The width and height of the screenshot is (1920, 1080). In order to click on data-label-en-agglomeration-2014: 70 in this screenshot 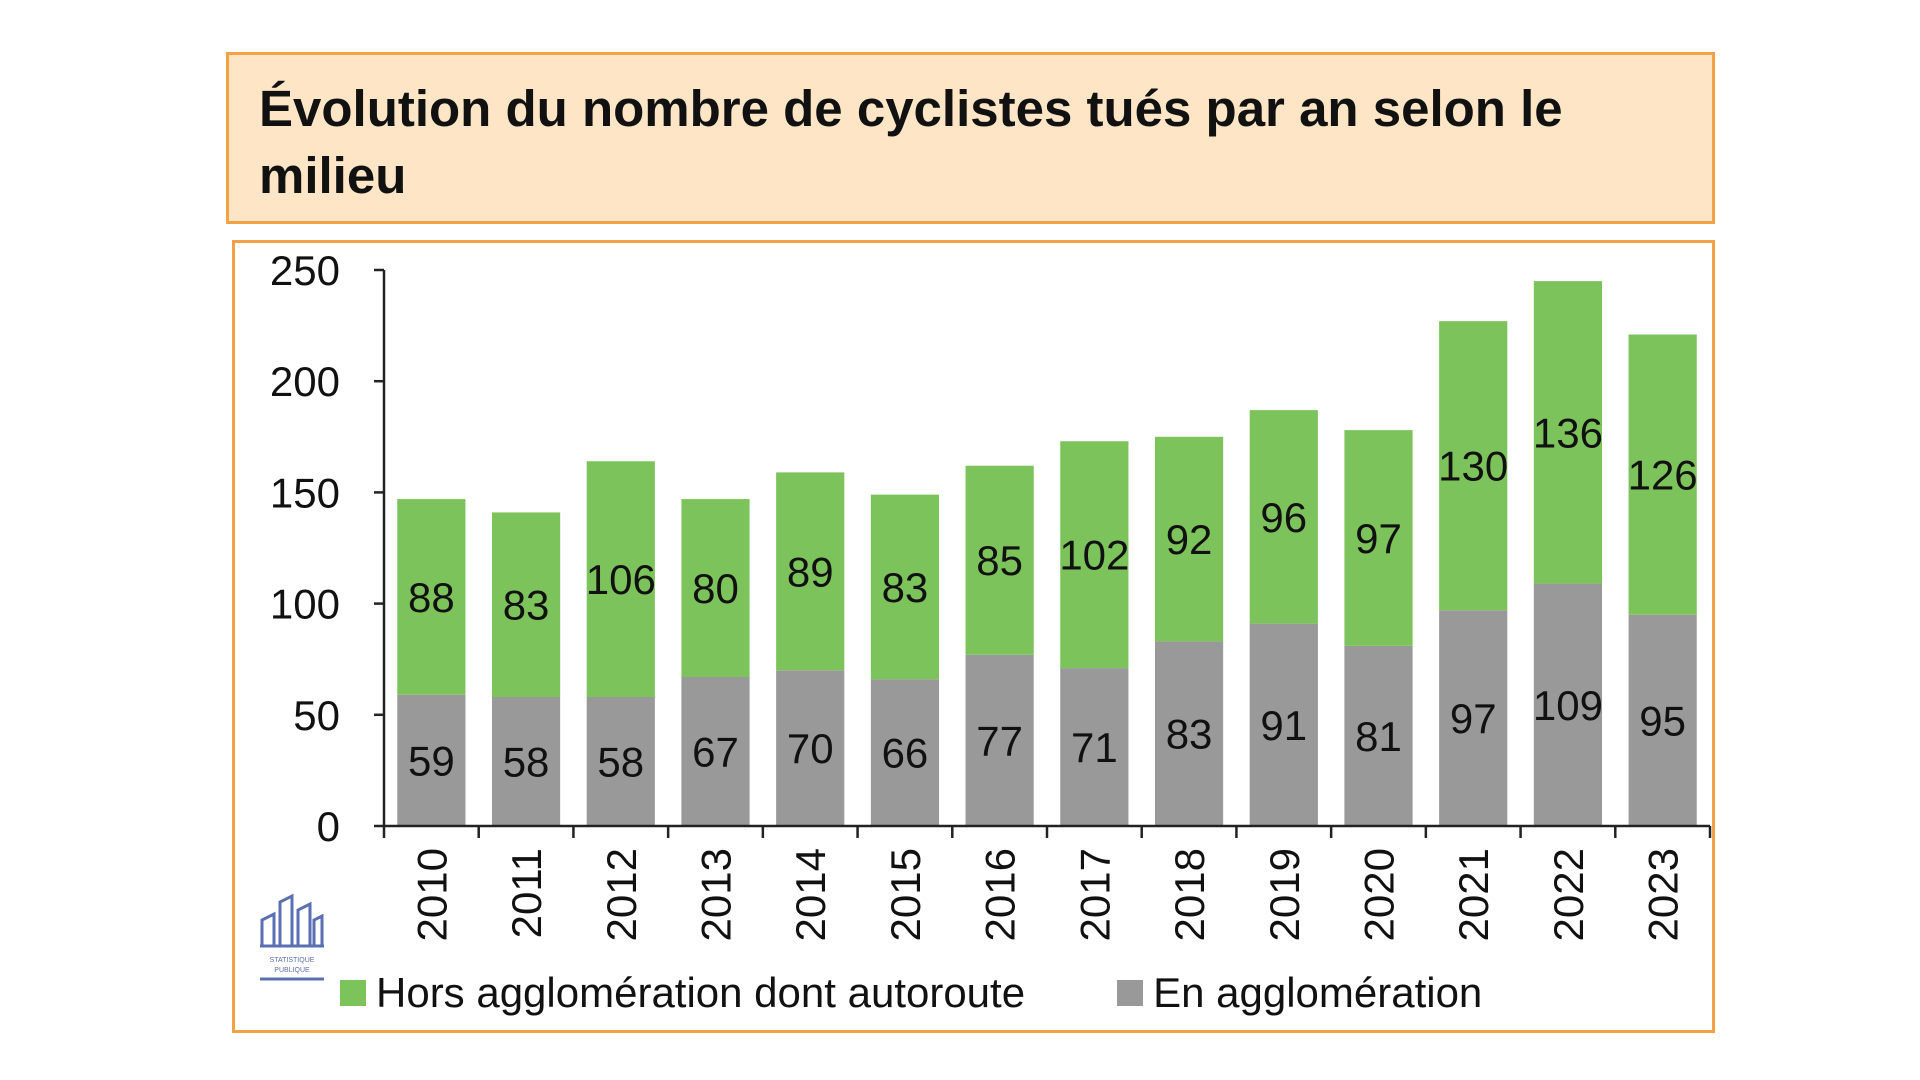, I will do `click(810, 748)`.